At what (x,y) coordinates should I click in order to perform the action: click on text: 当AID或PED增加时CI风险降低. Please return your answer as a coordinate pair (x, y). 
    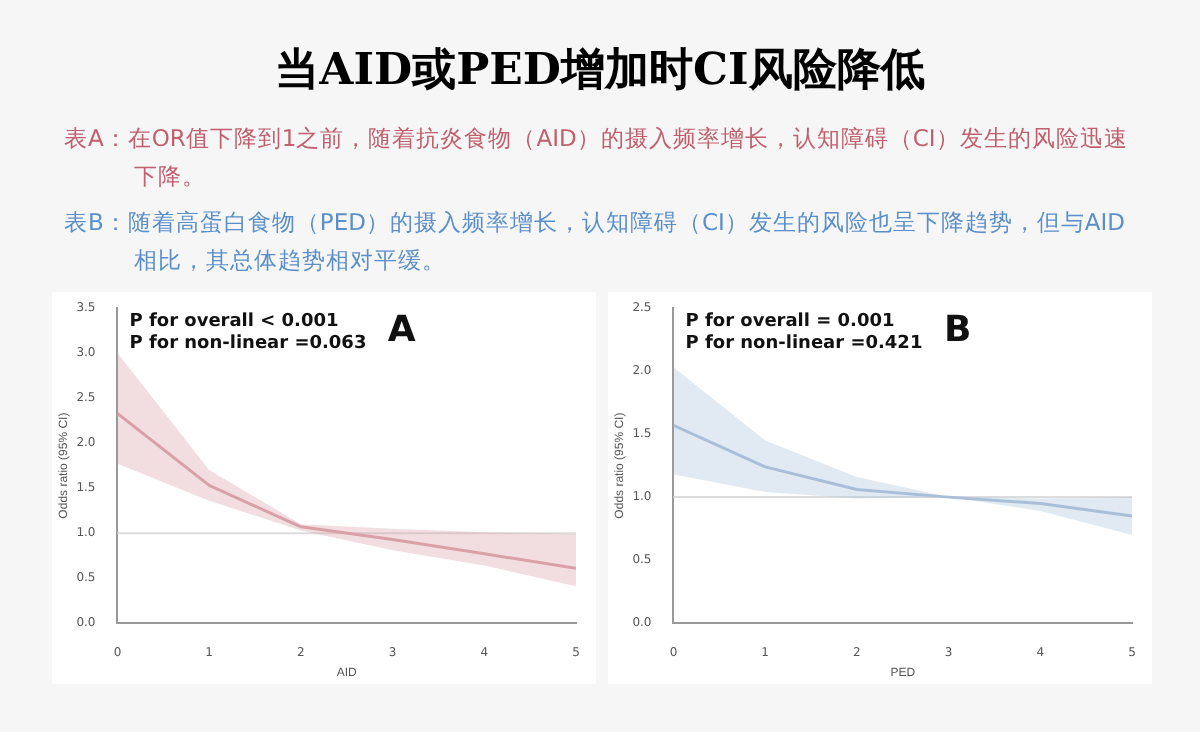
    Looking at the image, I should click on (600, 71).